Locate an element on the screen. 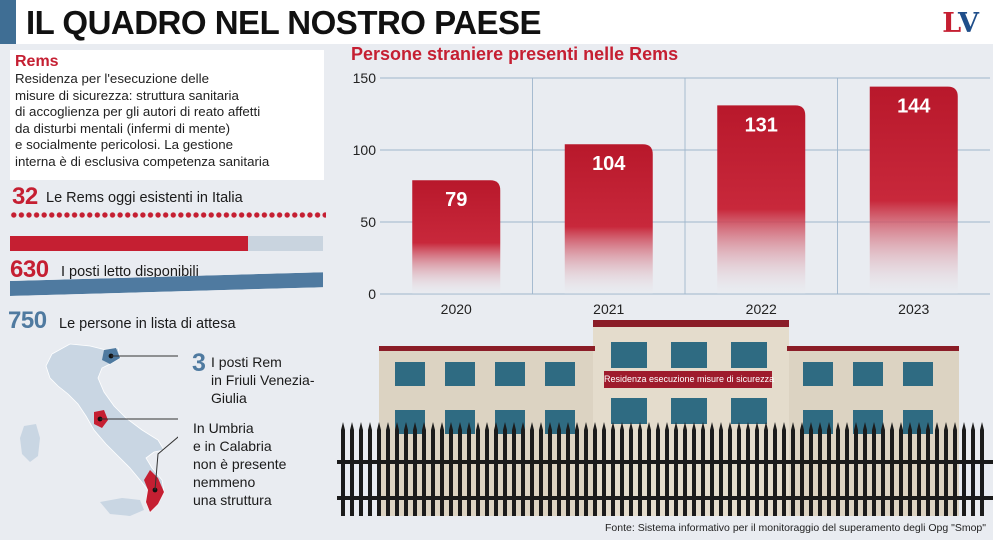 The image size is (993, 540). calabria-leader-line is located at coordinates (166, 463).